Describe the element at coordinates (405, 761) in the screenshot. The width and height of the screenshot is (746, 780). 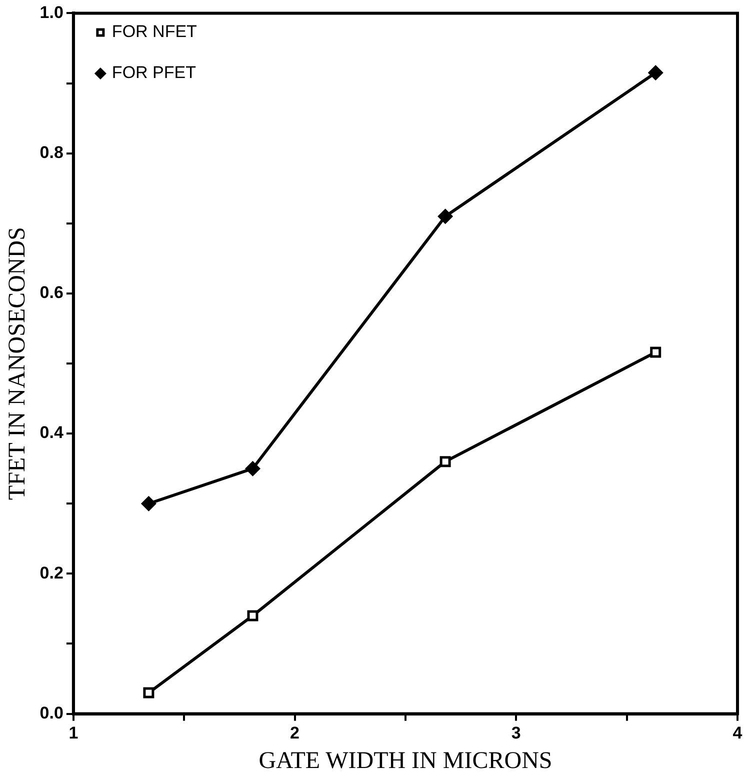
I see `x-axis-title: GATE WIDTH IN MICRONS` at that location.